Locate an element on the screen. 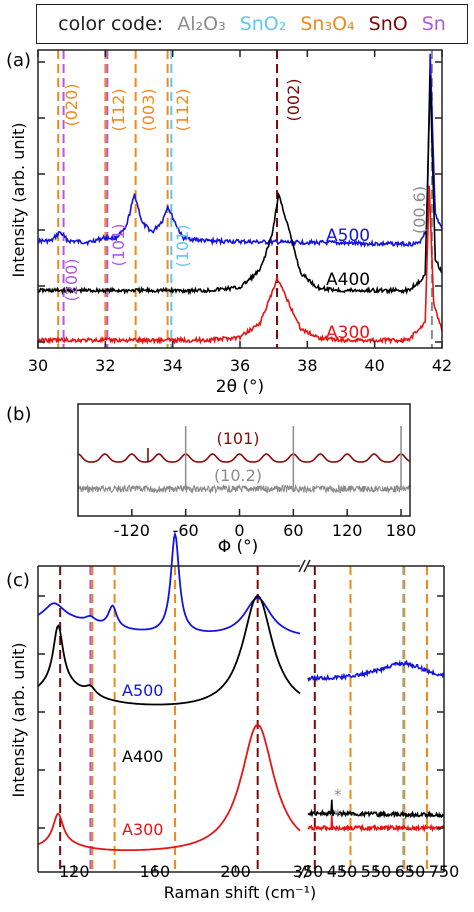  series-c-right-a500 is located at coordinates (376, 670).